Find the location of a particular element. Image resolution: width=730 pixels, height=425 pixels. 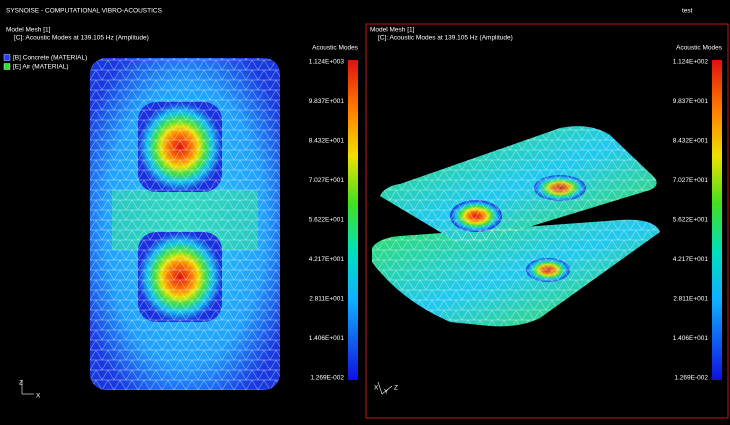

colorbar-label: 1.124E+002 is located at coordinates (691, 62).